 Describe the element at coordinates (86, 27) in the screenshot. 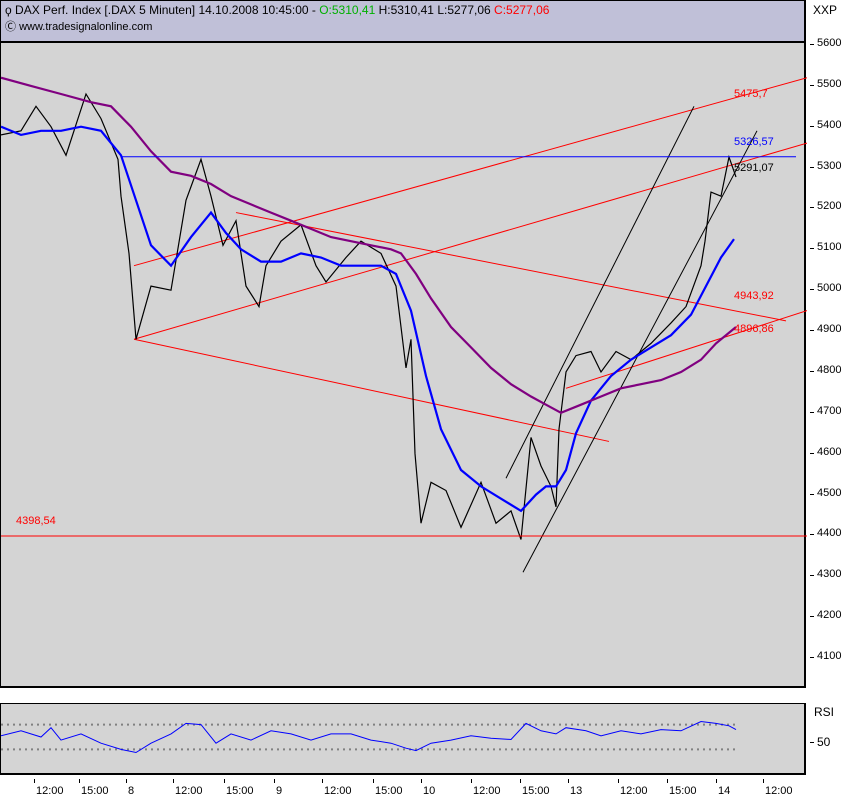

I see `source-text: www.tradesignalonline.com` at that location.